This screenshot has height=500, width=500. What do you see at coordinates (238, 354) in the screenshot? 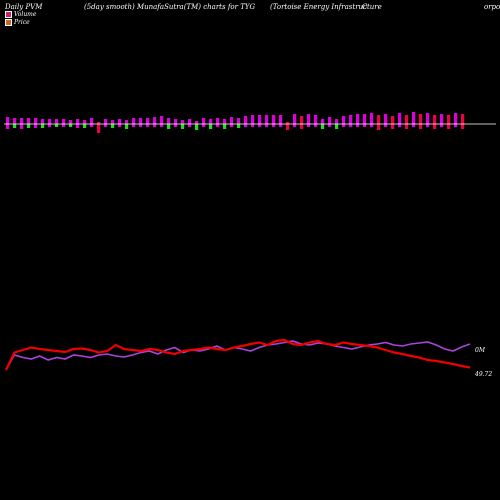
I see `price-line` at bounding box center [238, 354].